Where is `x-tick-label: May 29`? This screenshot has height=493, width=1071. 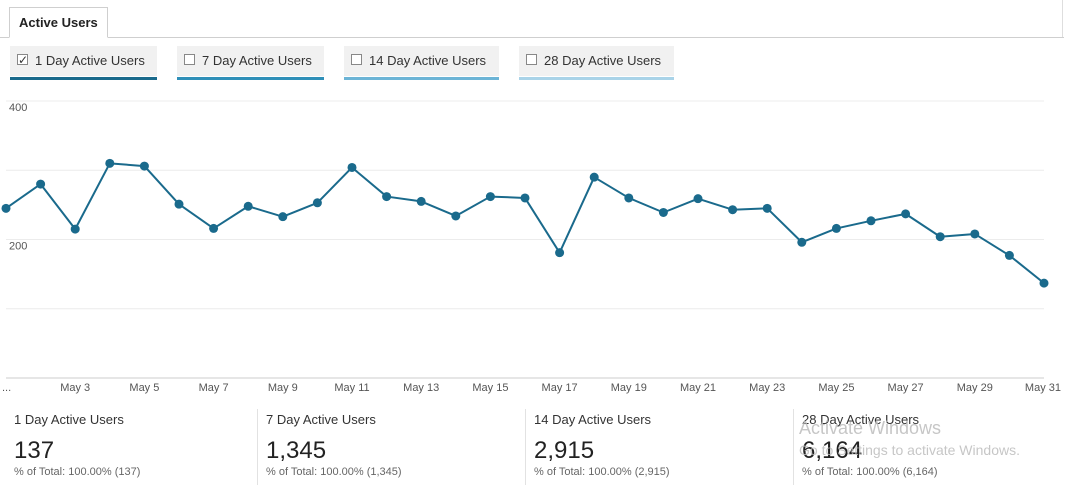 x-tick-label: May 29 is located at coordinates (975, 388).